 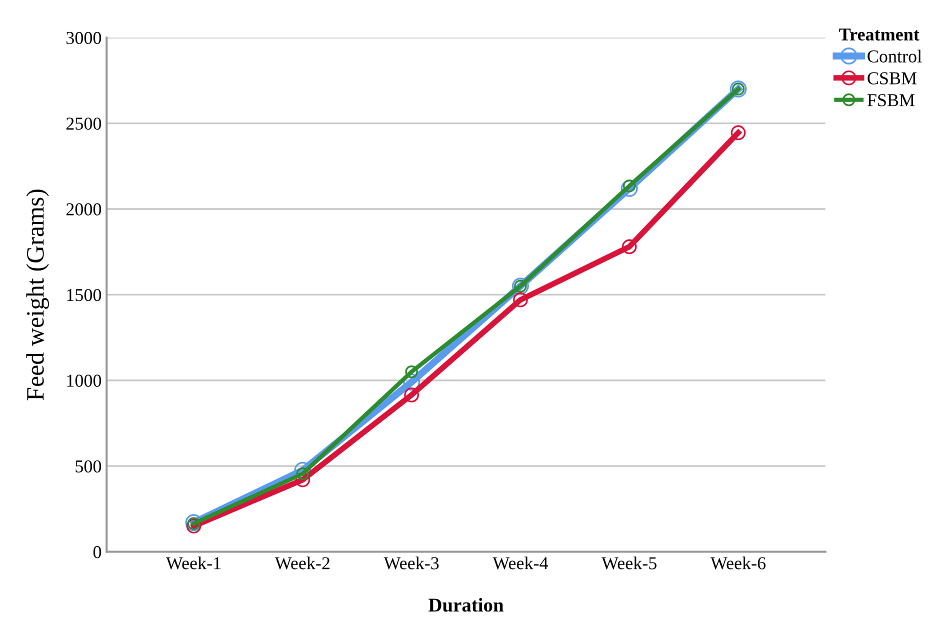 What do you see at coordinates (738, 563) in the screenshot?
I see `x-tick-label: Week-6` at bounding box center [738, 563].